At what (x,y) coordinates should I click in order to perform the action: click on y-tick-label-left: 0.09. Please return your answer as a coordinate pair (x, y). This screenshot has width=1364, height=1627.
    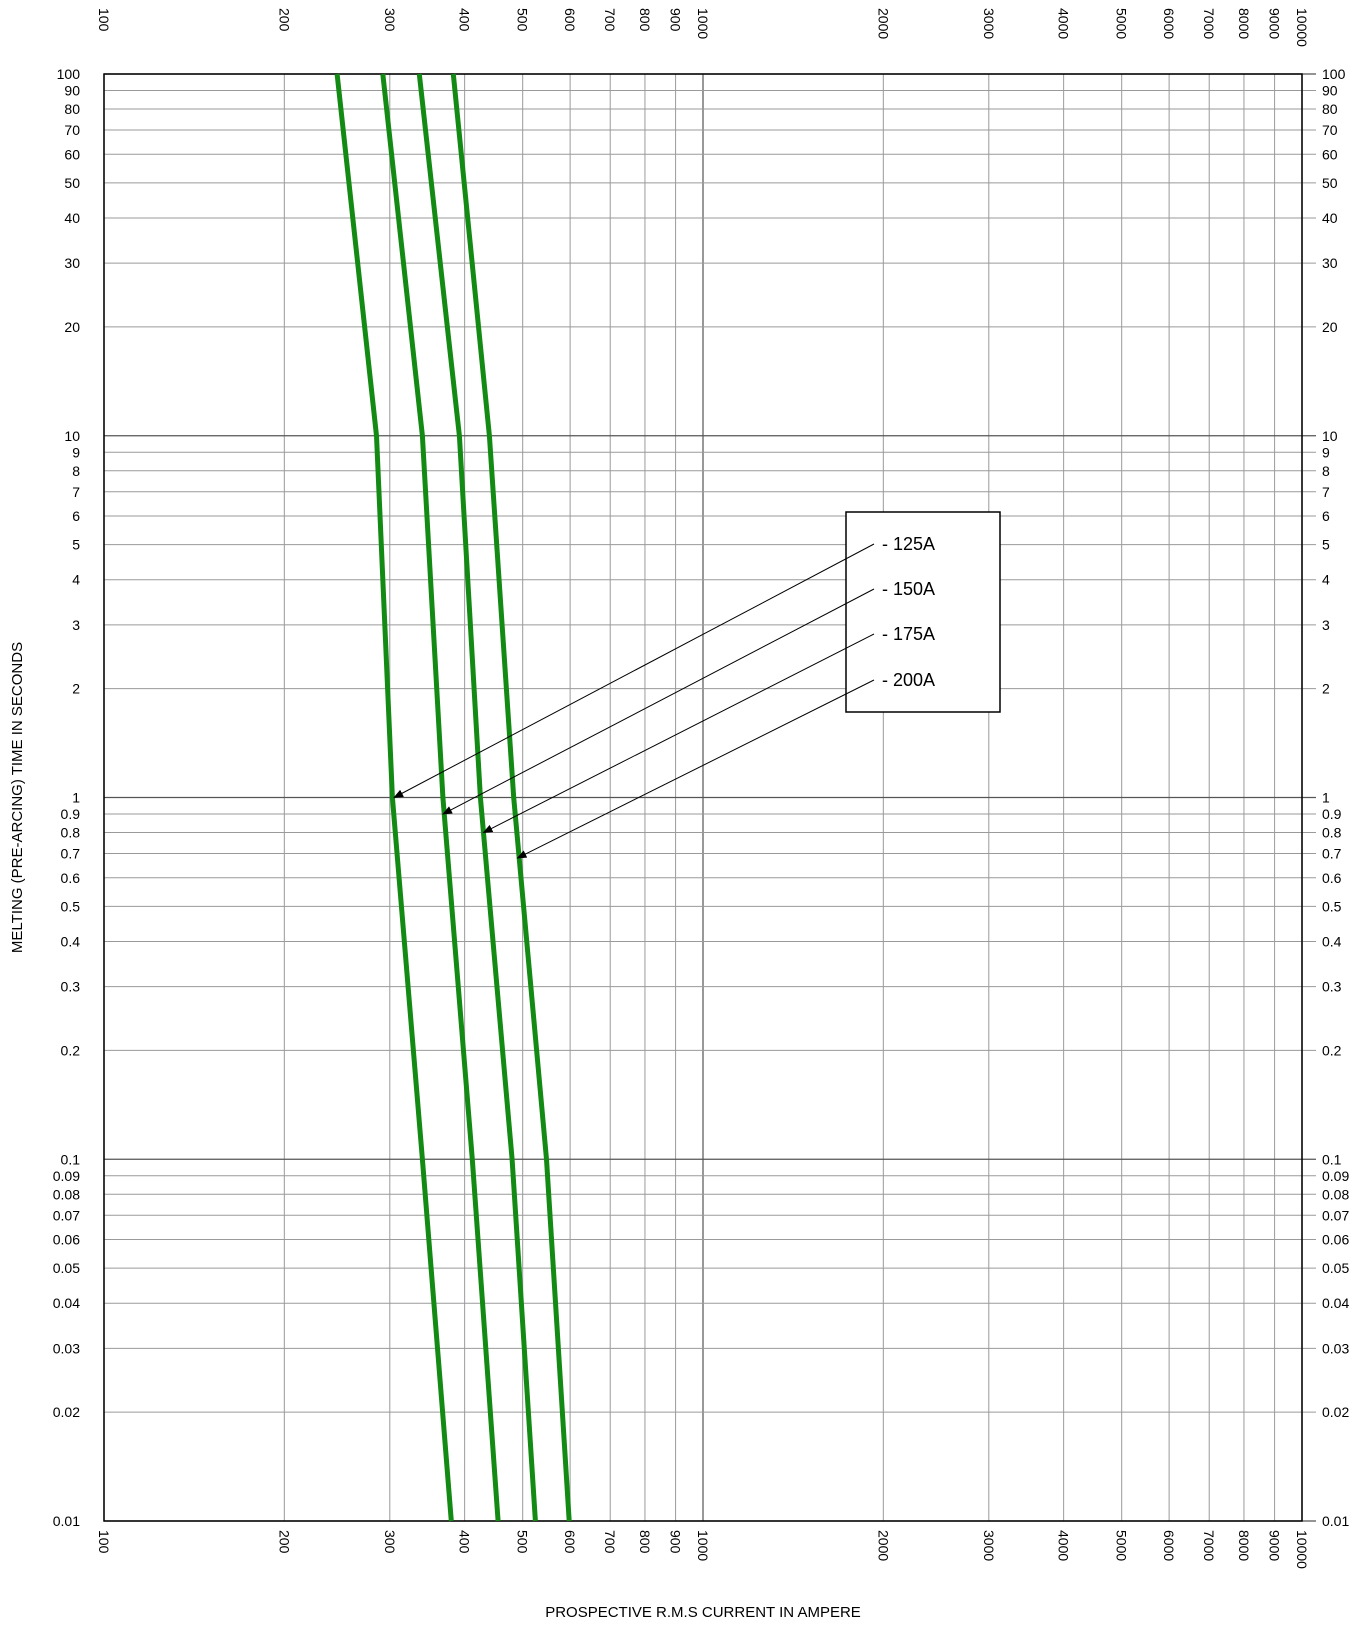
    Looking at the image, I should click on (66, 1176).